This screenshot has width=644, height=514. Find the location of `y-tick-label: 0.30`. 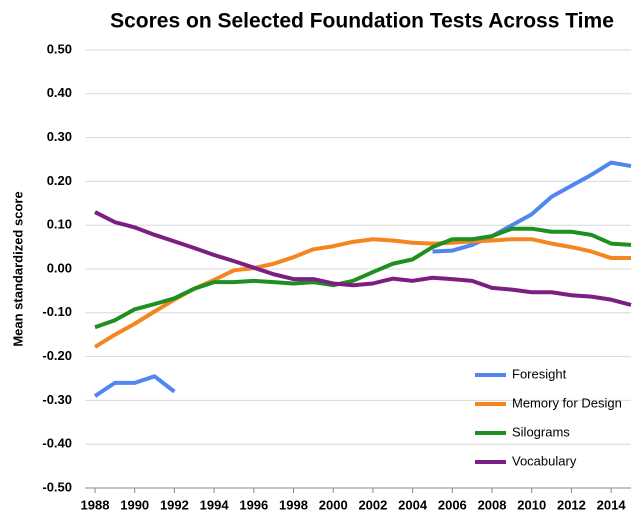

y-tick-label: 0.30 is located at coordinates (59, 136).